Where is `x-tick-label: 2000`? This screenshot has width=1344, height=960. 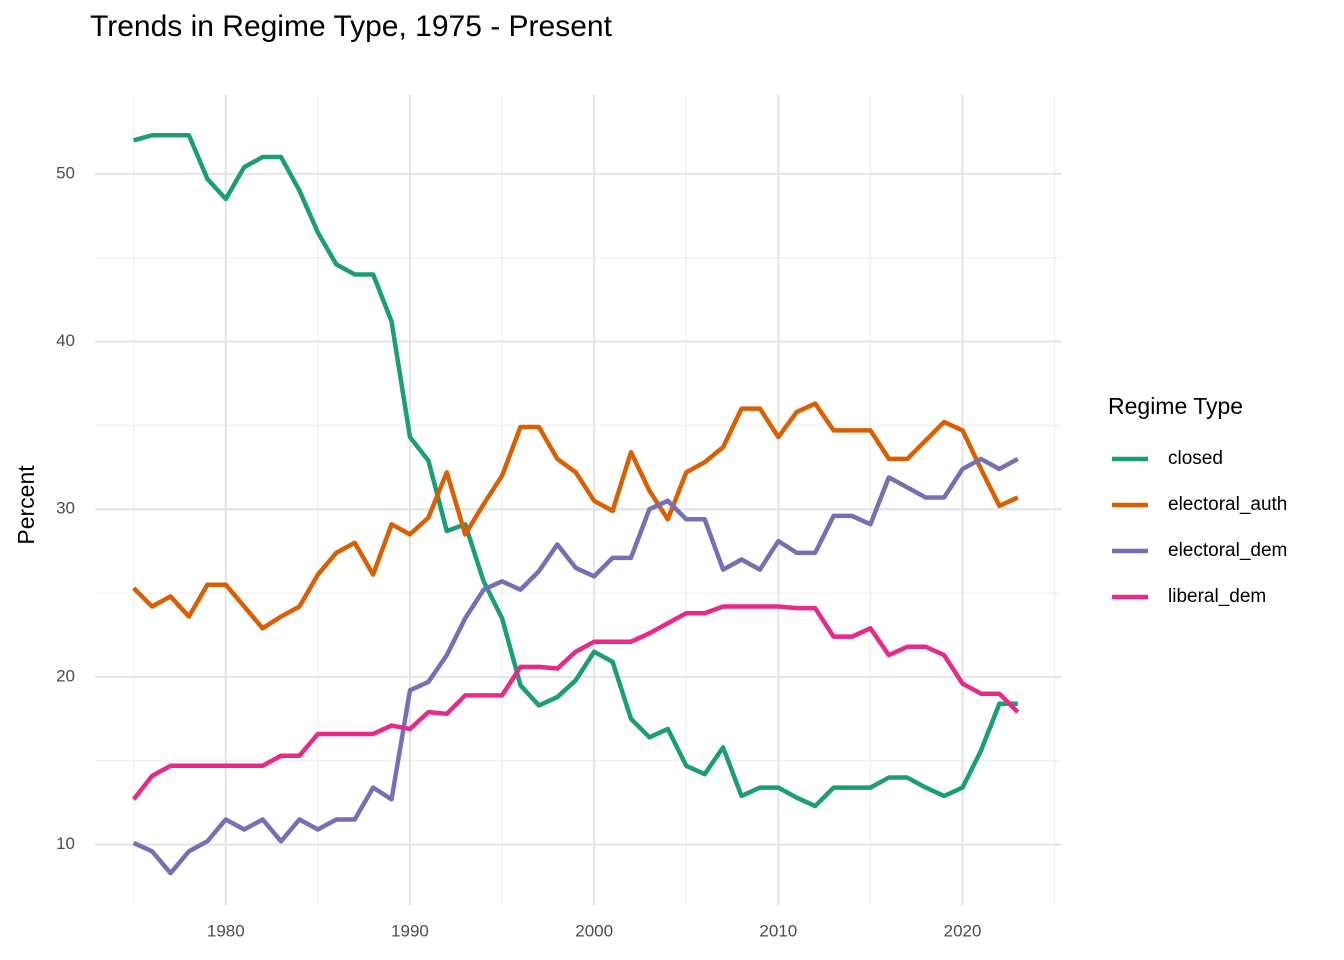 x-tick-label: 2000 is located at coordinates (594, 930).